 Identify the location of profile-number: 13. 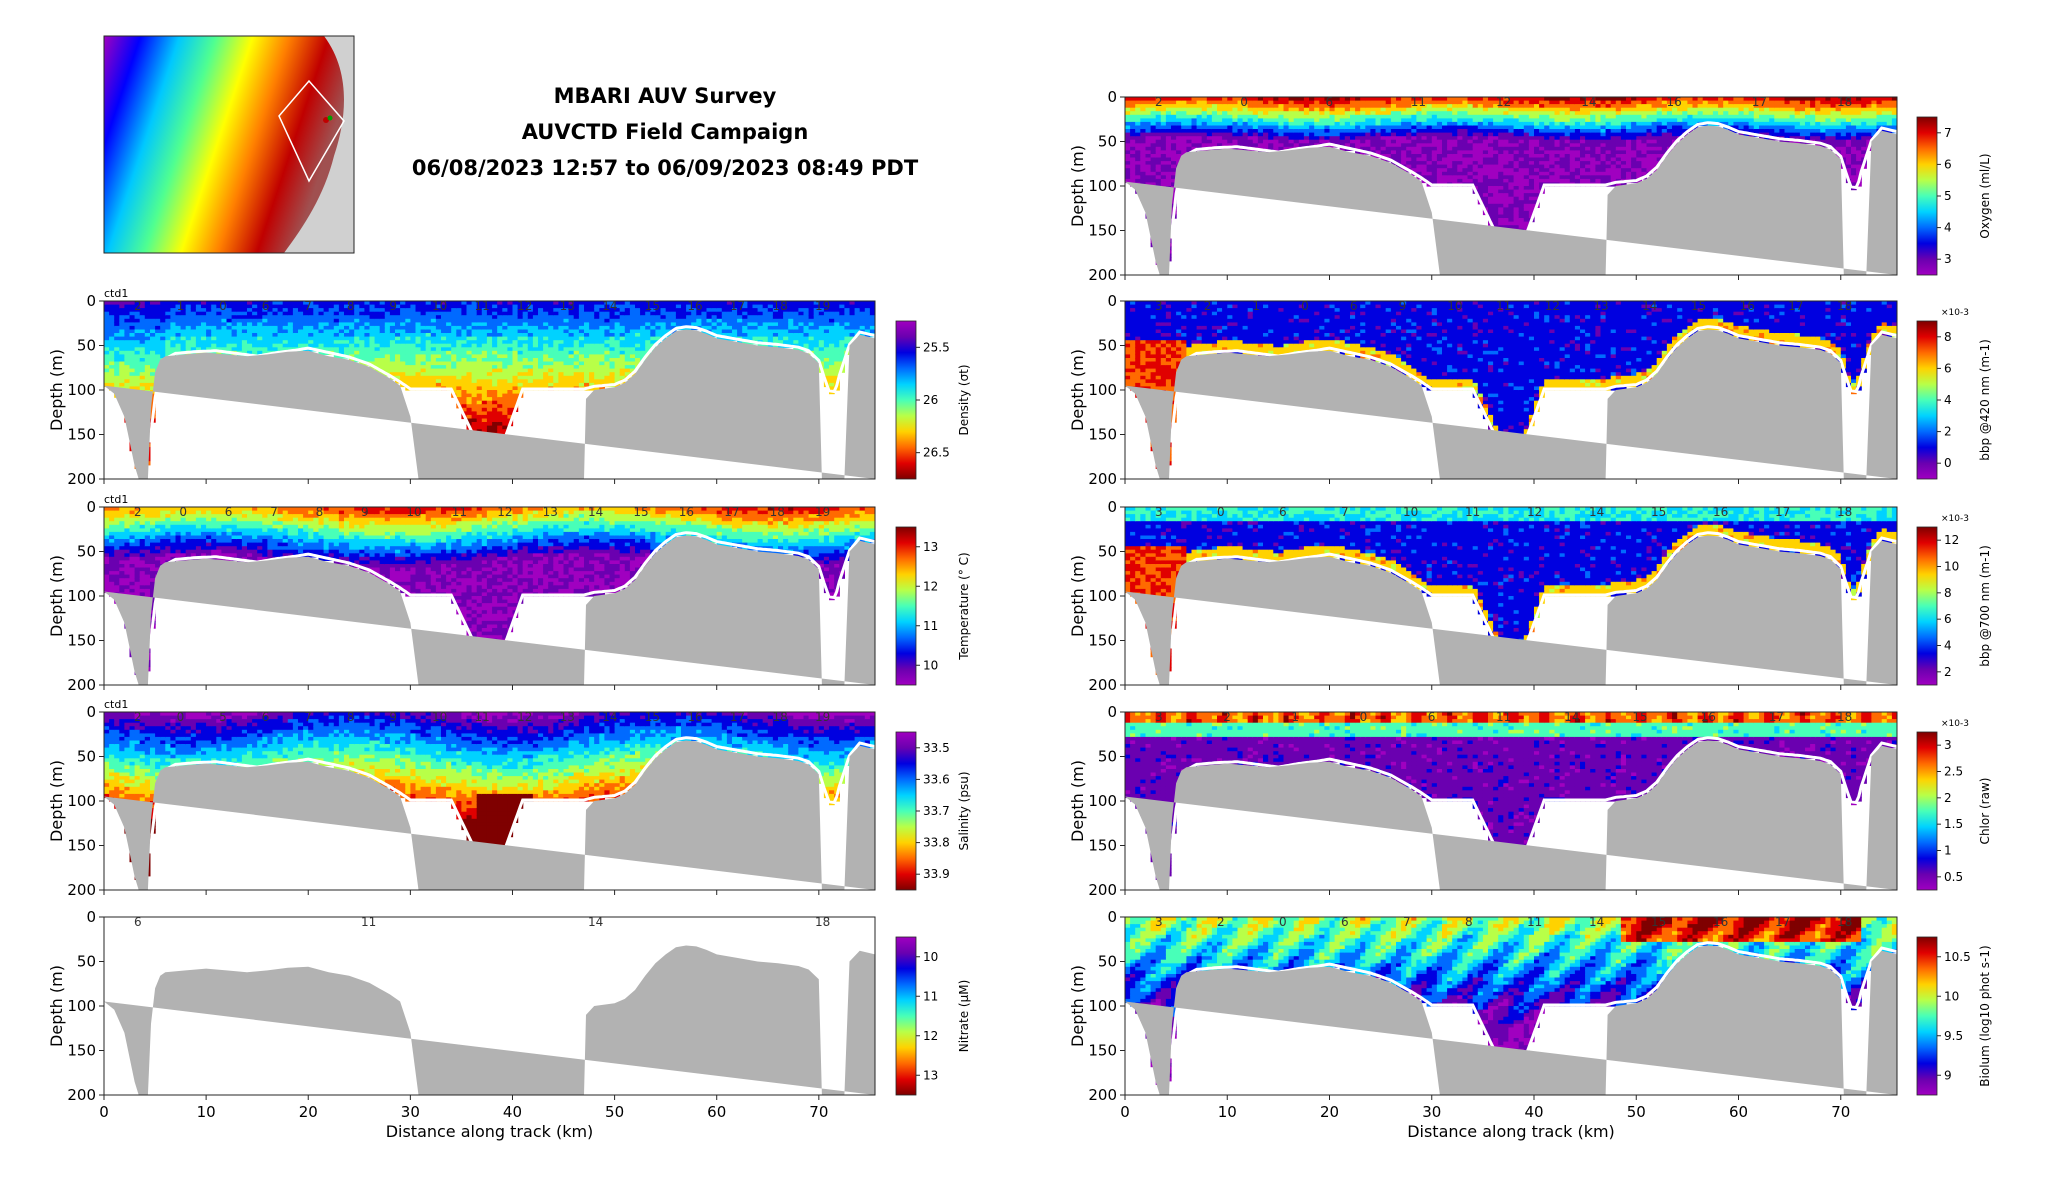
(567, 306).